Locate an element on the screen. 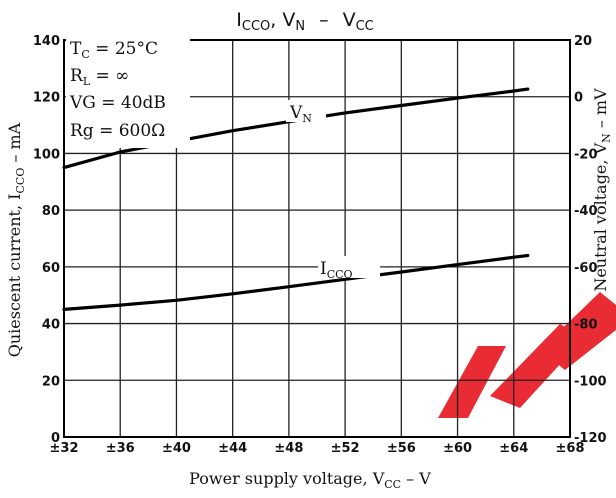 The width and height of the screenshot is (616, 498). y-axis-left-title: Quiescent current, ICCO – mA is located at coordinates (16, 239).